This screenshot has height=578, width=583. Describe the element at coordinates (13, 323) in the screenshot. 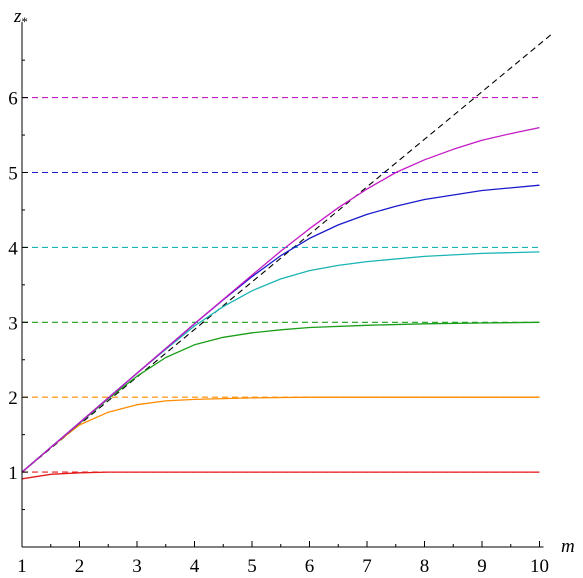

I see `y-tick-label: 3` at that location.